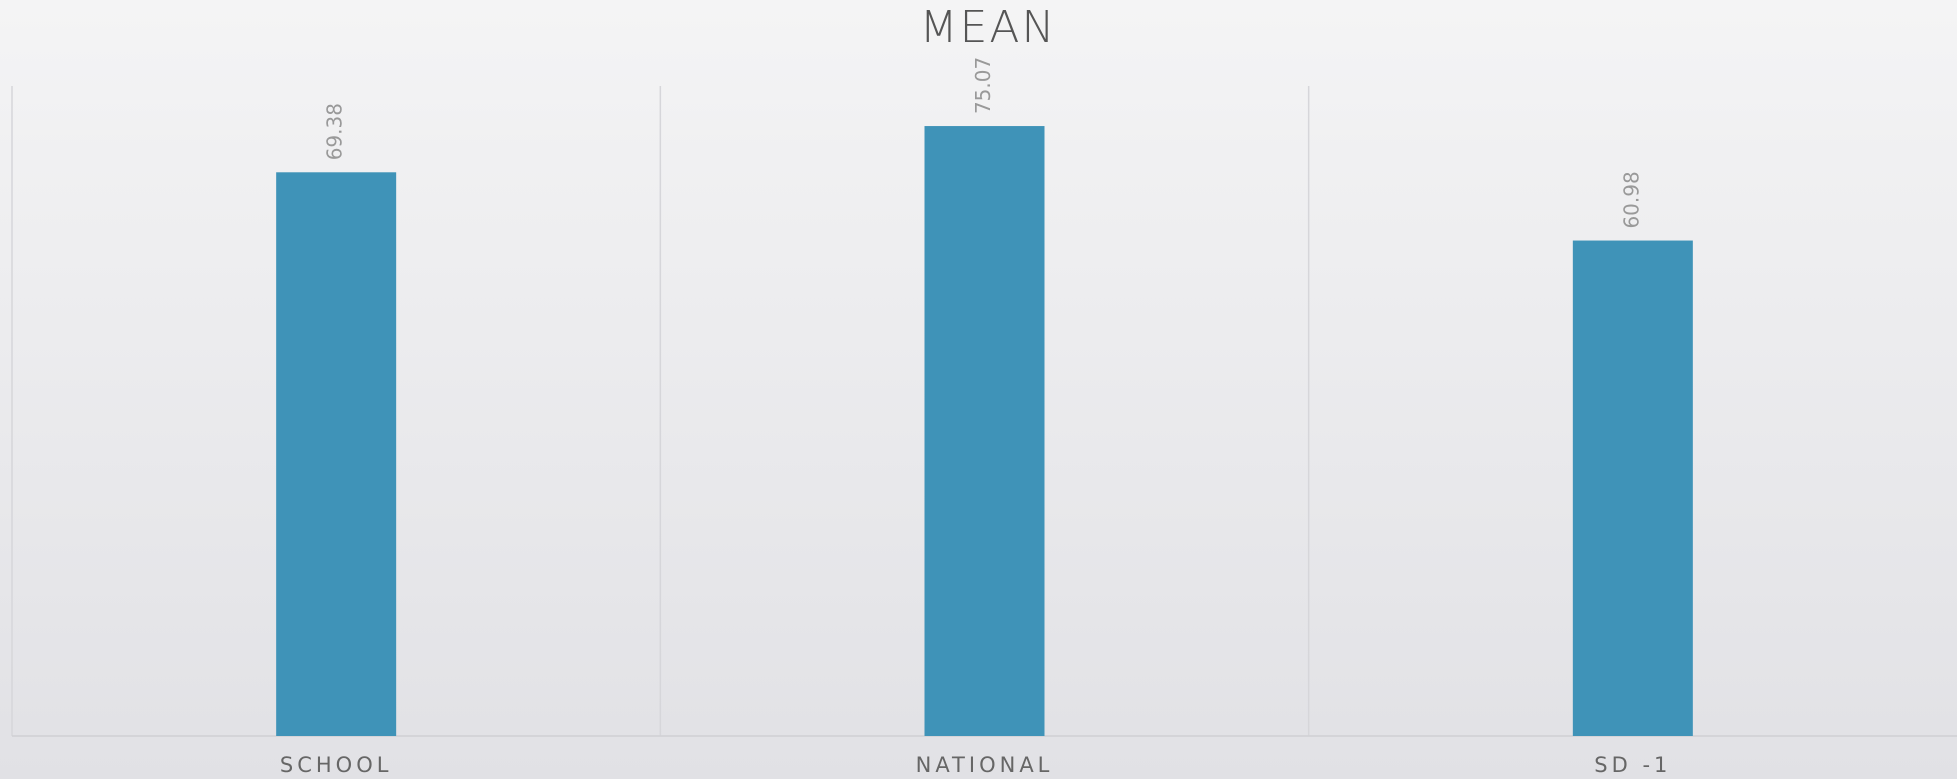  Describe the element at coordinates (335, 131) in the screenshot. I see `data-label: 69.38` at that location.